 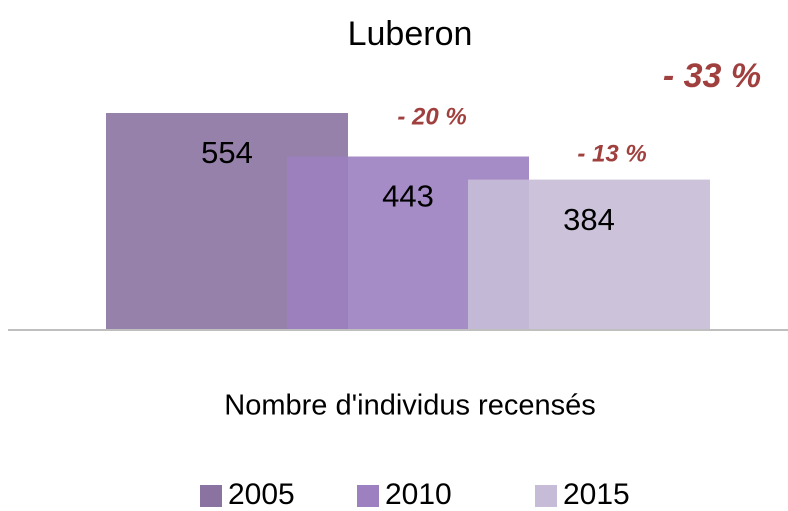 I want to click on legend-label: 2015, so click(x=596, y=494).